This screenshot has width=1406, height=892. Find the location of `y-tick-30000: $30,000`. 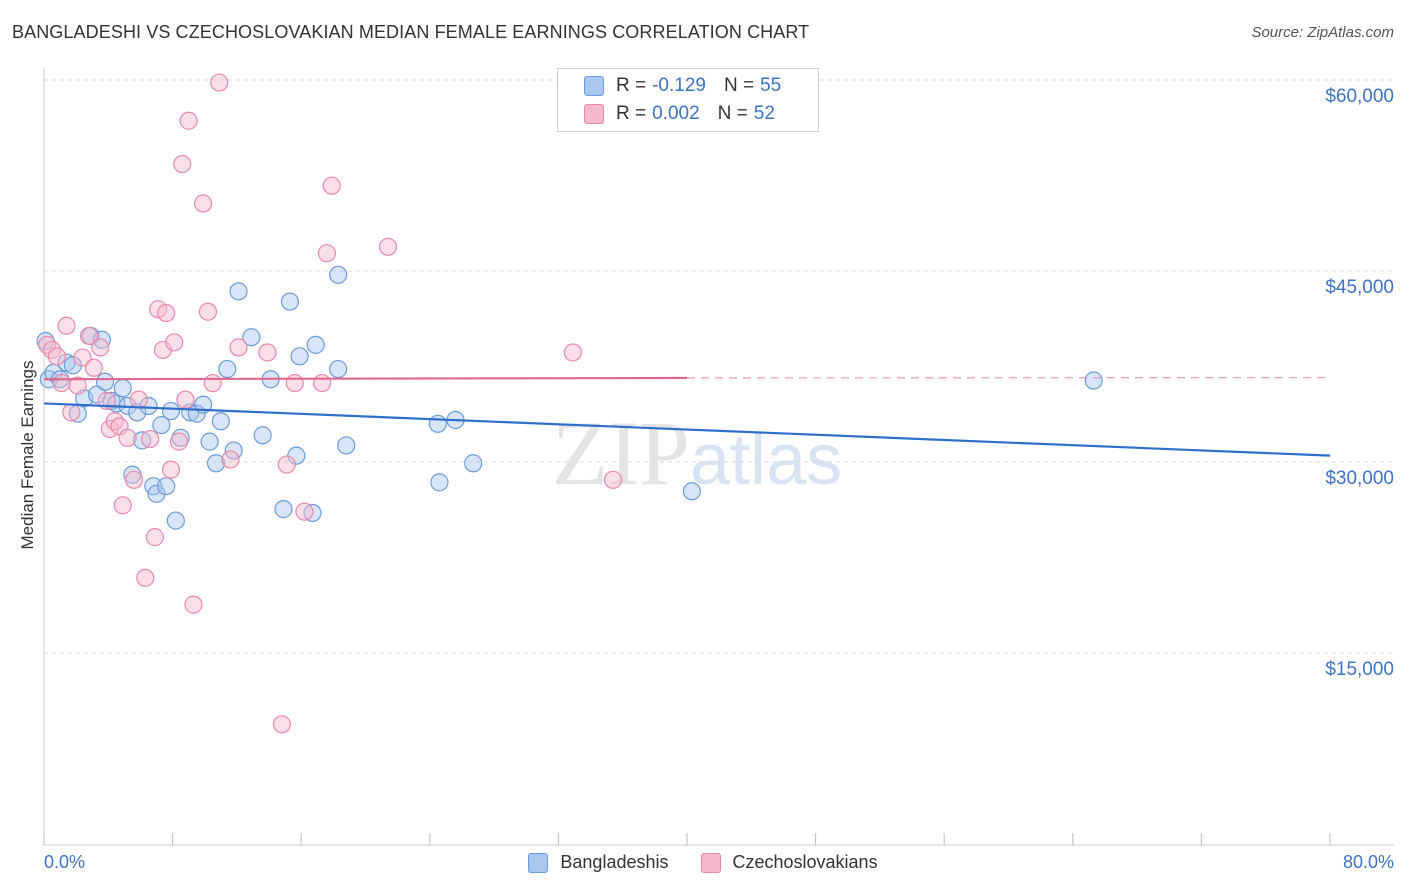

y-tick-30000: $30,000 is located at coordinates (1359, 478).